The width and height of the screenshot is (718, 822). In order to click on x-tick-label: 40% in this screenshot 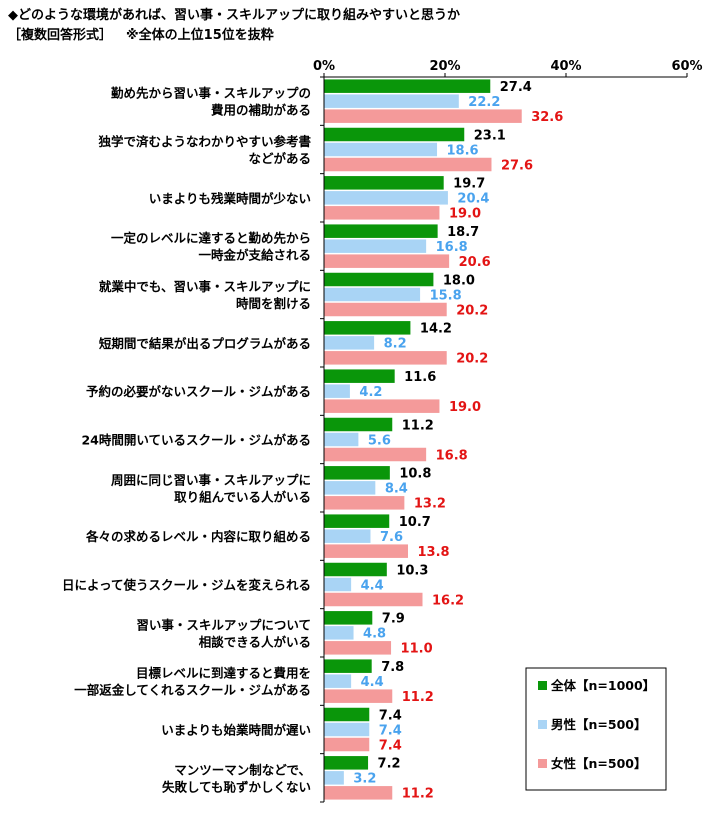, I will do `click(565, 66)`.